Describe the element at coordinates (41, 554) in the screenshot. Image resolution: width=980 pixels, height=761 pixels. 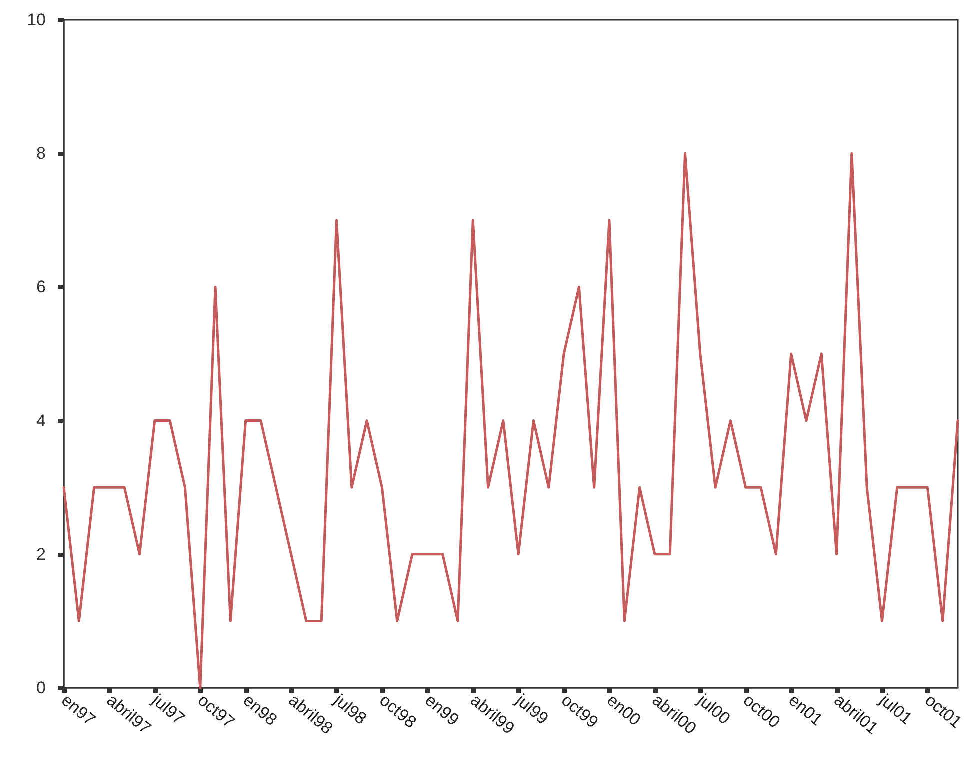
I see `y-tick-label: 2` at that location.